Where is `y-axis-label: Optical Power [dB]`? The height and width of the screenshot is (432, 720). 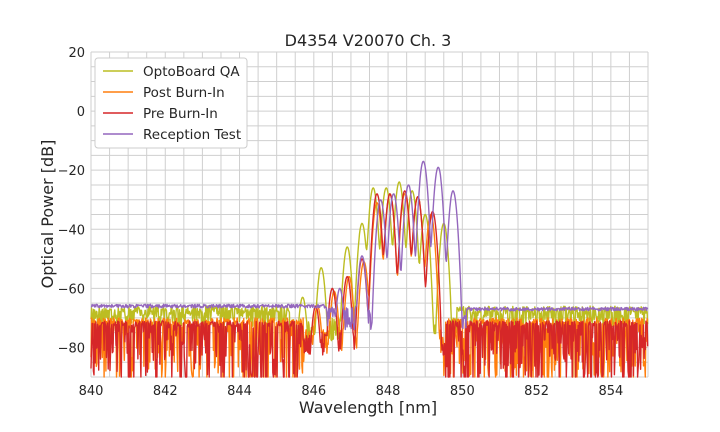 y-axis-label: Optical Power [dB] is located at coordinates (47, 214).